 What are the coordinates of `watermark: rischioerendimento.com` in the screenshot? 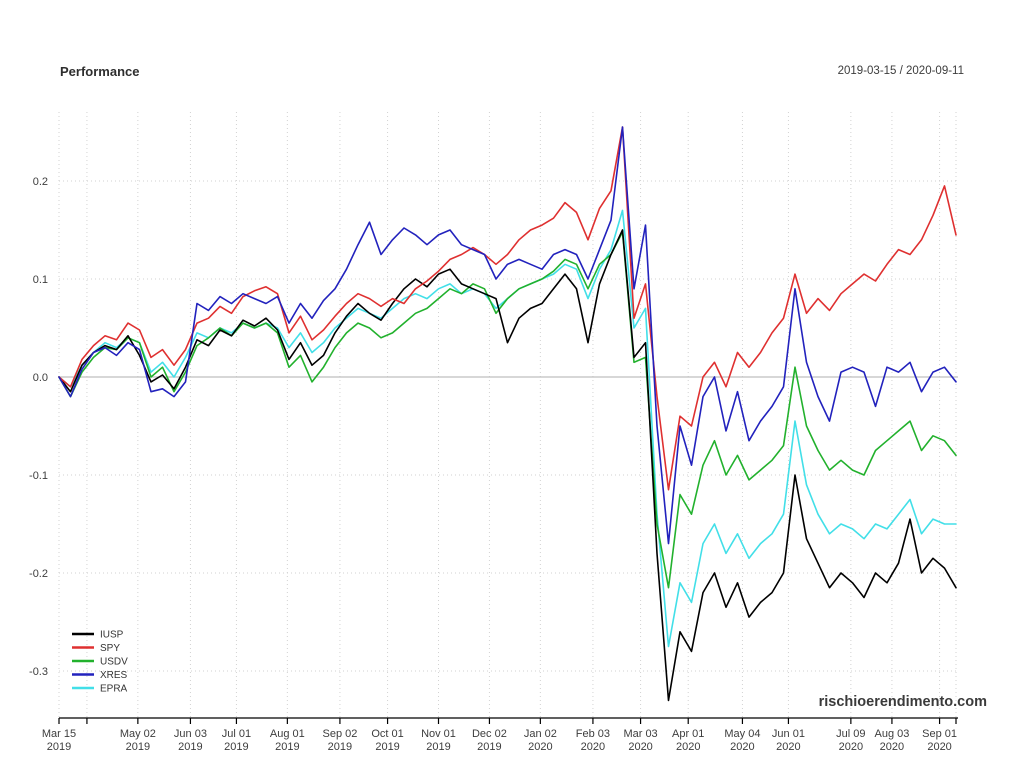 It's located at (902, 702).